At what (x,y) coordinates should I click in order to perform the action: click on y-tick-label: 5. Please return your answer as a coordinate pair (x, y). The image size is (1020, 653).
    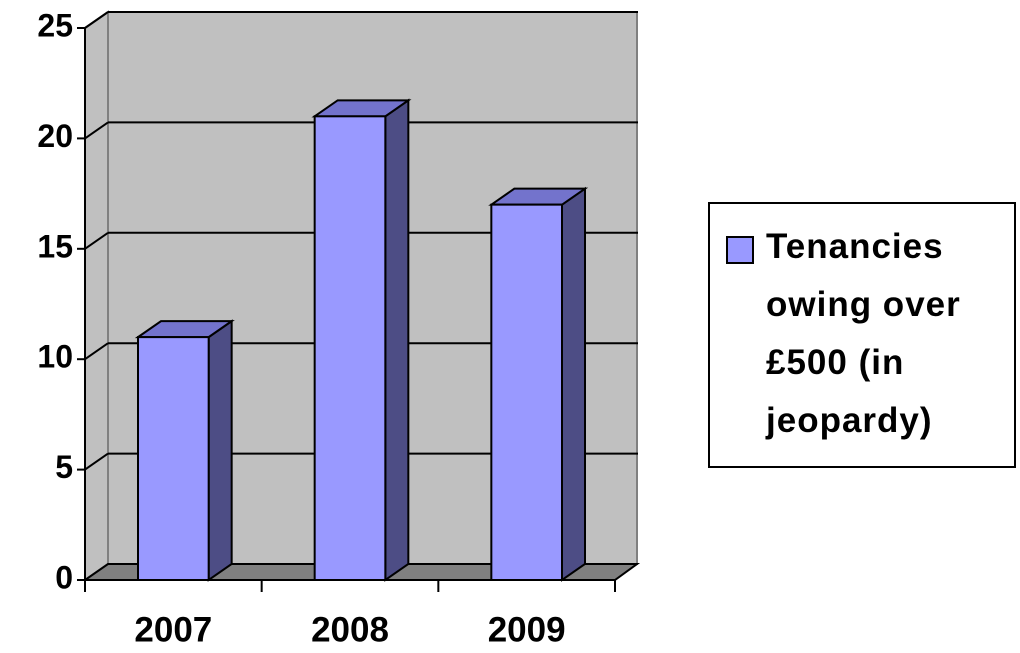
    Looking at the image, I should click on (64, 467).